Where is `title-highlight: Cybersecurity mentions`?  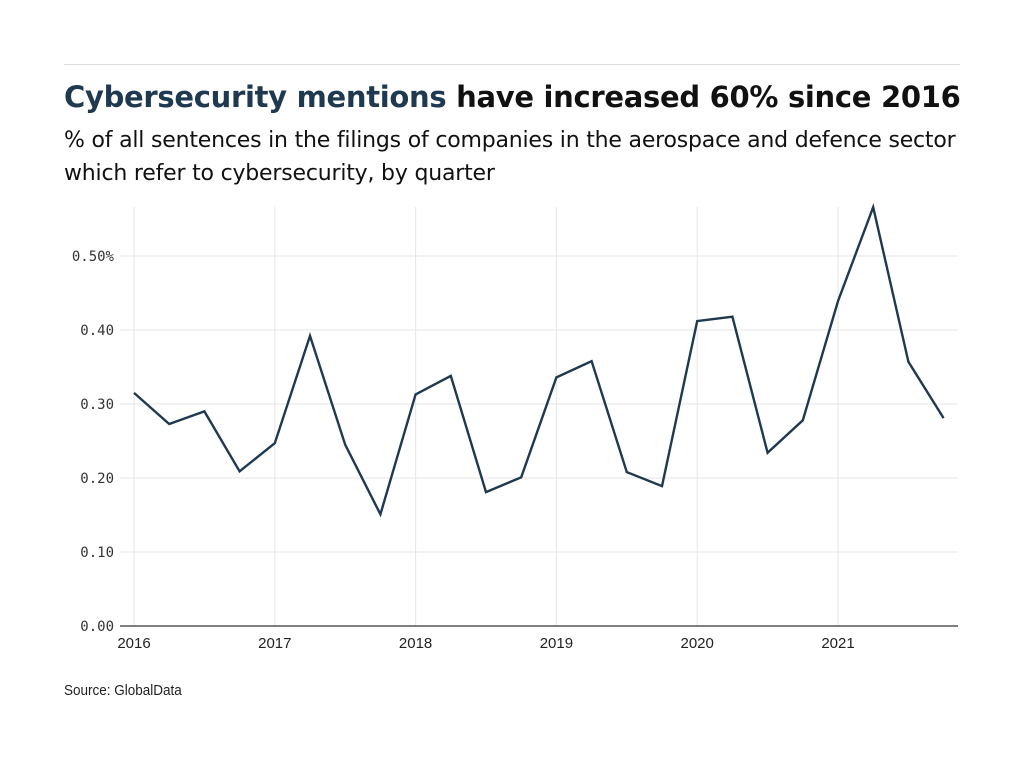
title-highlight: Cybersecurity mentions is located at coordinates (255, 97).